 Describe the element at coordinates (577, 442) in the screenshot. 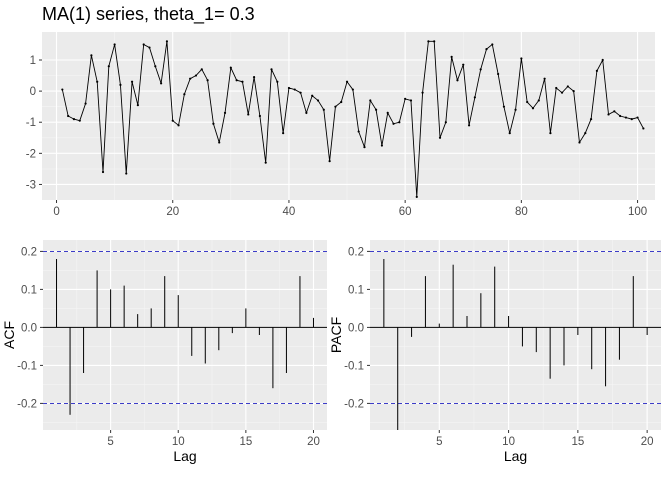

I see `x-tick-label: 15` at that location.